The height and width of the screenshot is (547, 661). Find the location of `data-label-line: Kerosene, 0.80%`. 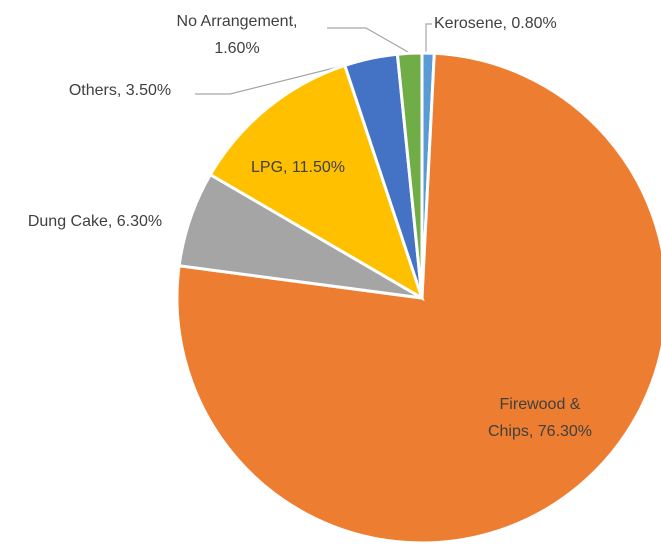

data-label-line: Kerosene, 0.80% is located at coordinates (495, 23).